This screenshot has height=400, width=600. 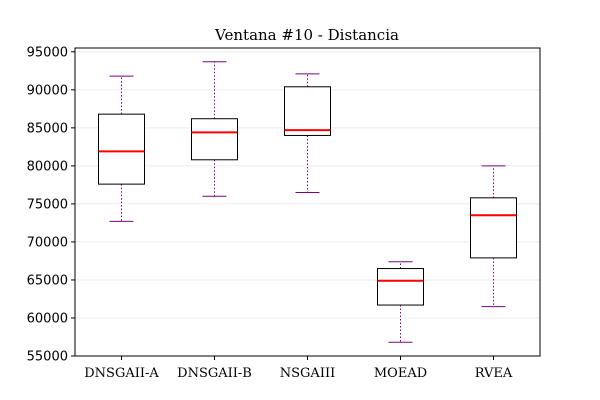 What do you see at coordinates (306, 35) in the screenshot?
I see `chart-title: Ventana #10 - Distancia` at bounding box center [306, 35].